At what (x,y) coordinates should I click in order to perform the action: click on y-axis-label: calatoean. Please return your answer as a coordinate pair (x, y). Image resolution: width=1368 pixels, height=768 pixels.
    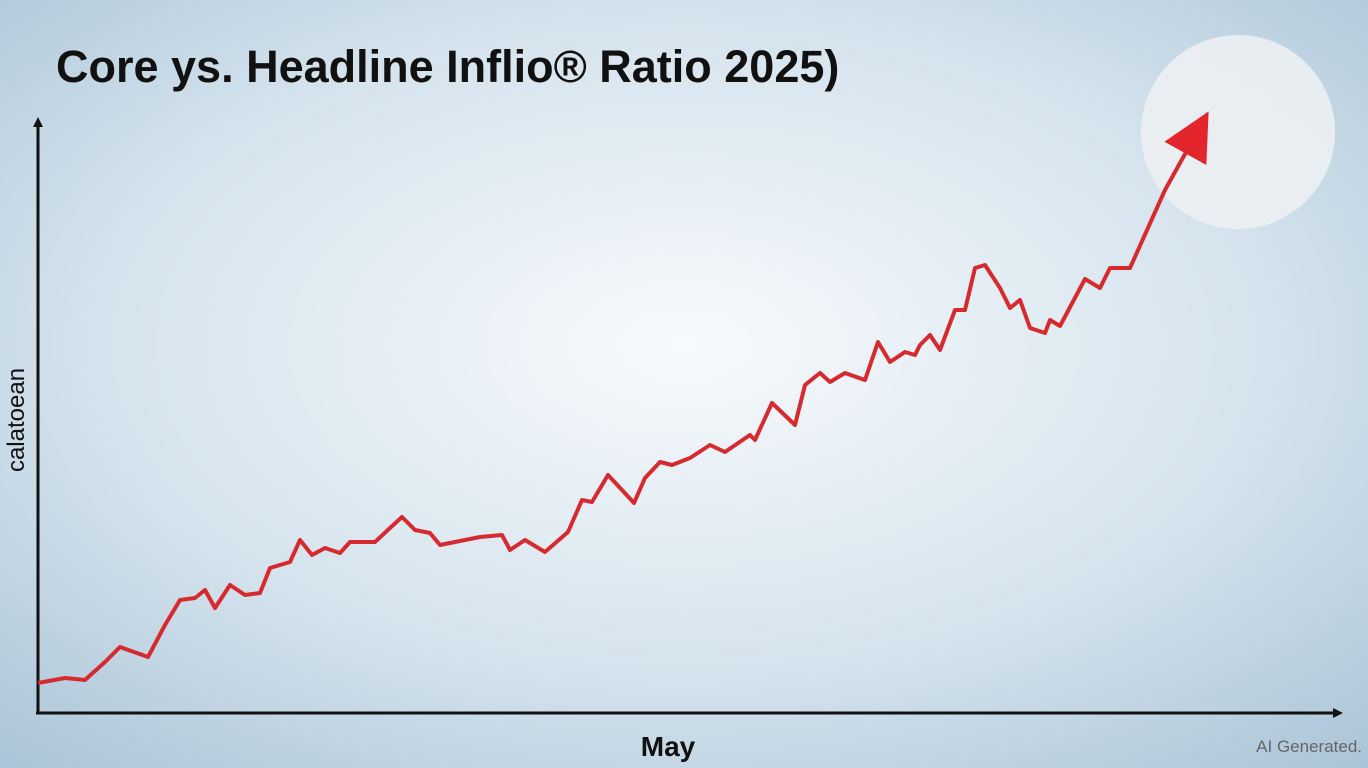
    Looking at the image, I should click on (16, 420).